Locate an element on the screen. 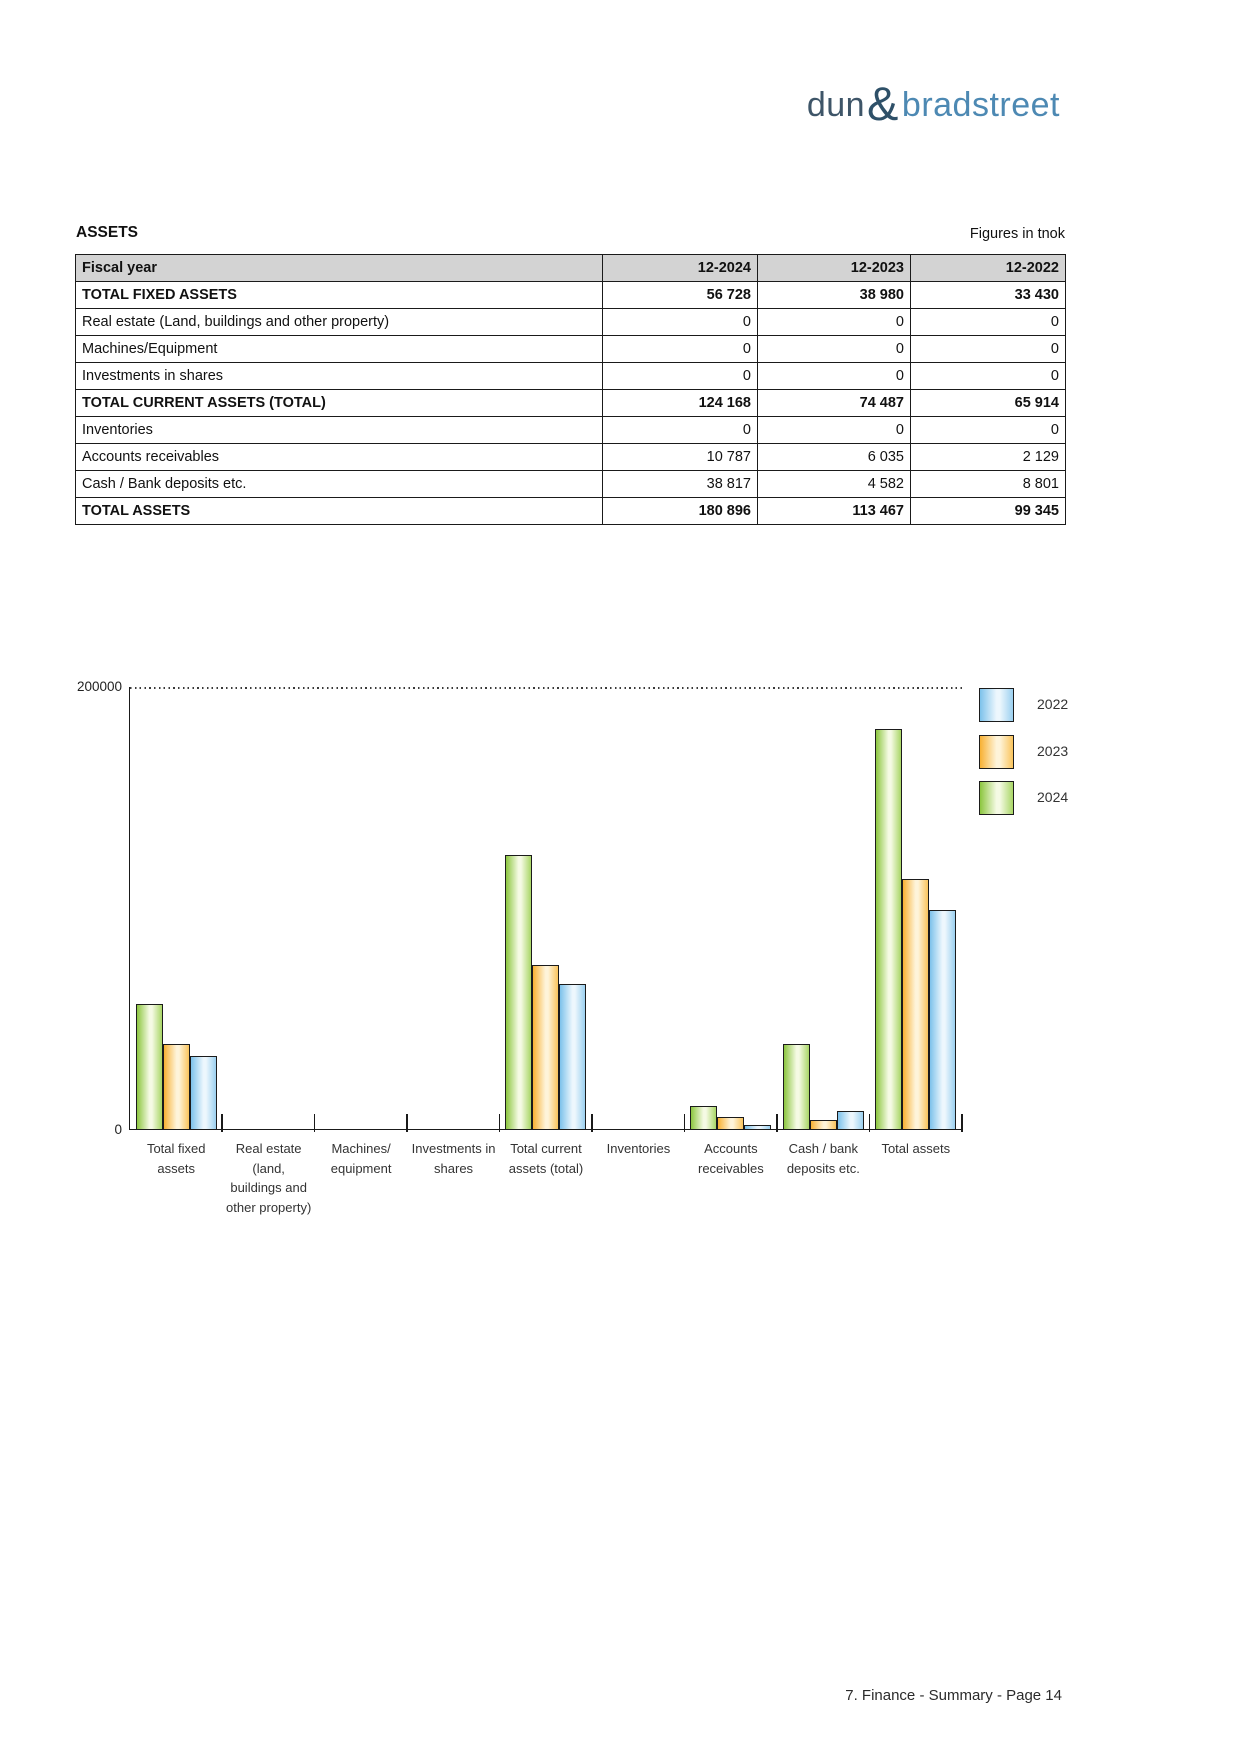  x-category-label-line: other property) is located at coordinates (269, 1207).